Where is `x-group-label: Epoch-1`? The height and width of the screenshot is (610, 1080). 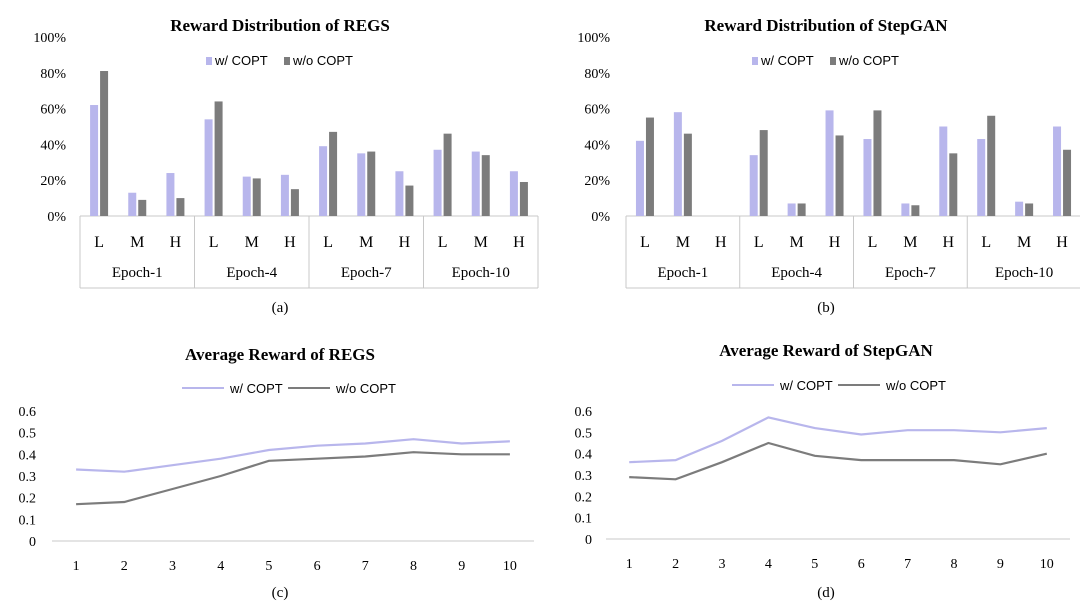
x-group-label: Epoch-1 is located at coordinates (137, 273).